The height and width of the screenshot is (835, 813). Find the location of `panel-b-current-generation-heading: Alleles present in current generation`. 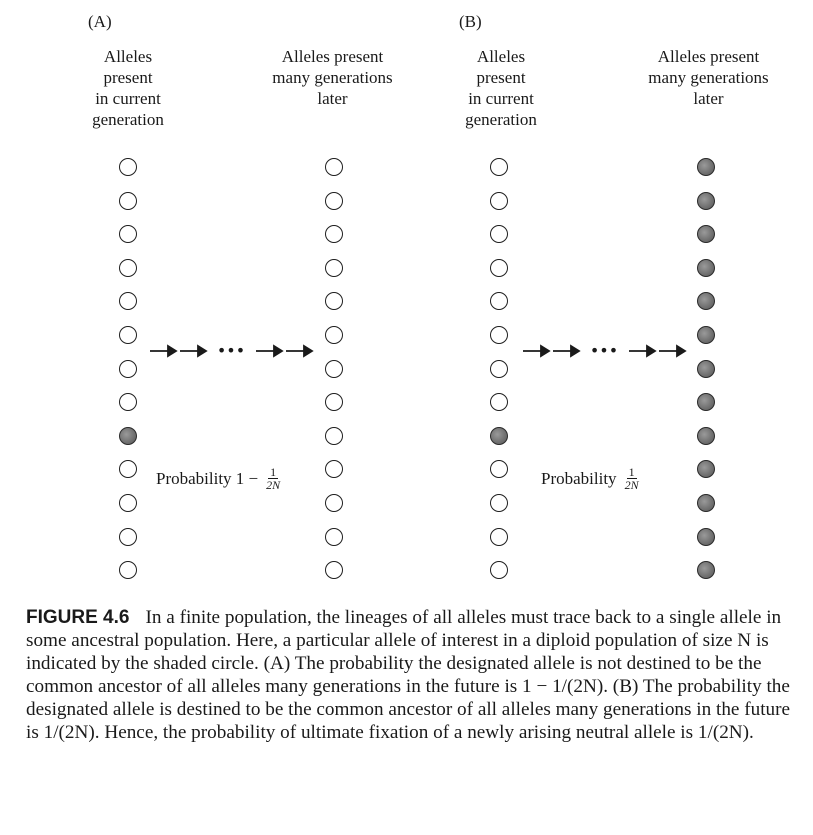

panel-b-current-generation-heading: Alleles present in current generation is located at coordinates (501, 88).